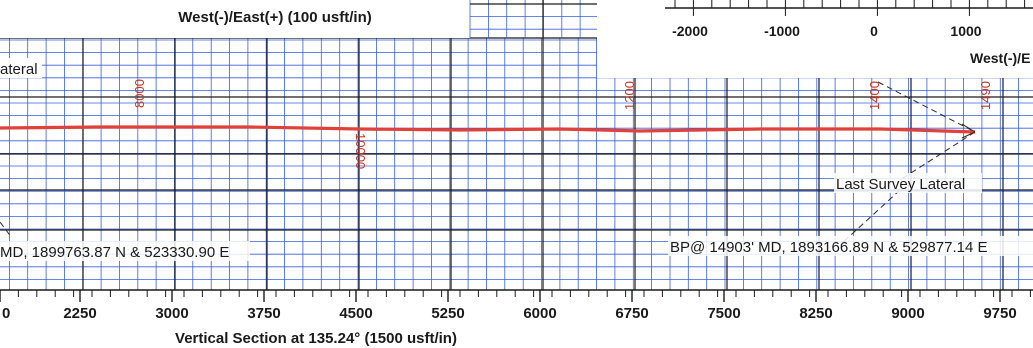  Describe the element at coordinates (965, 31) in the screenshot. I see `inset-tick-label: 1000` at that location.